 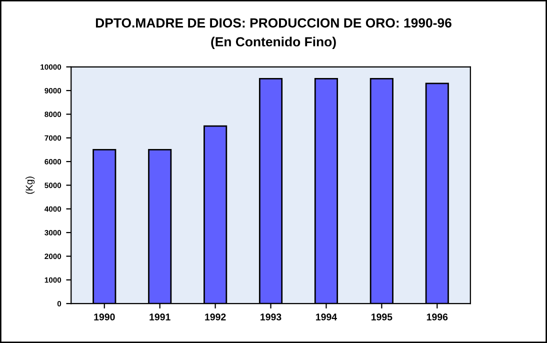 What do you see at coordinates (274, 23) in the screenshot?
I see `chart-title: DPTO.MADRE DE DIOS: PRODUCCION DE ORO: 1990-96` at bounding box center [274, 23].